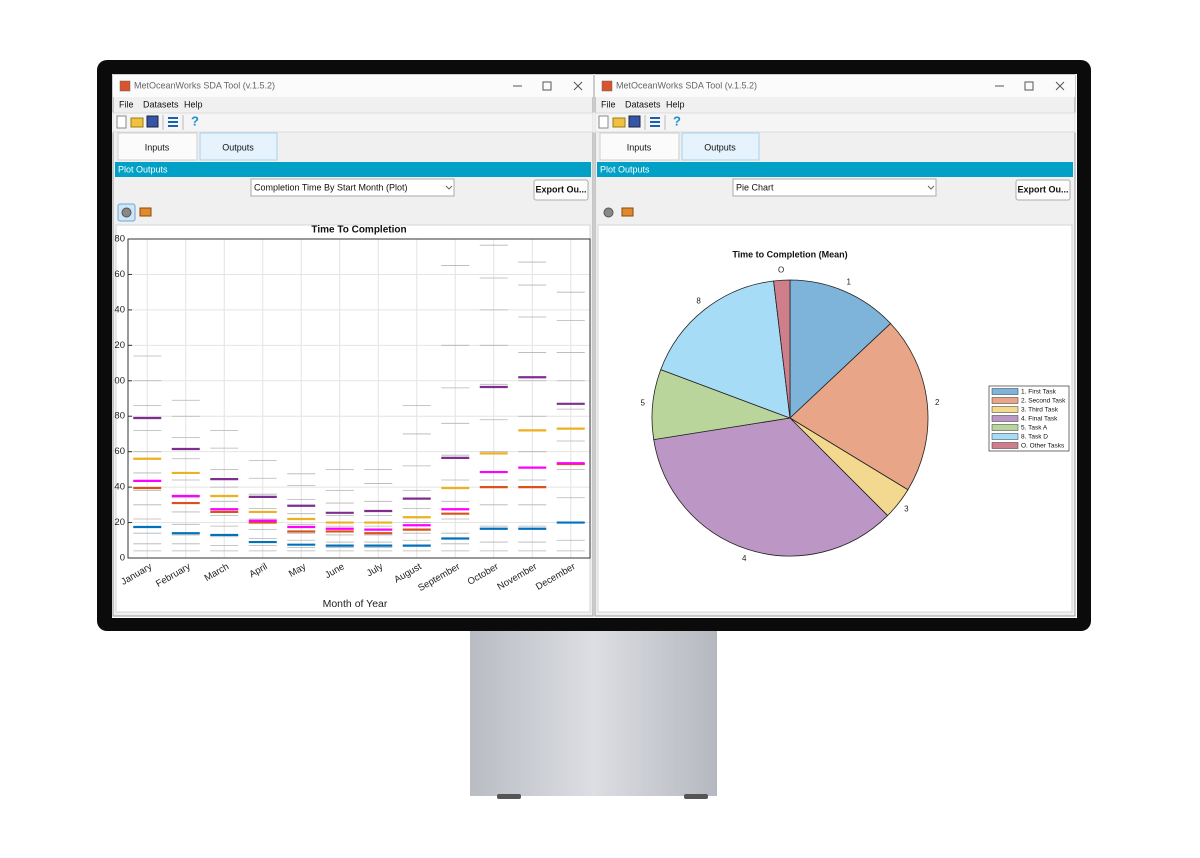  Describe the element at coordinates (355, 604) in the screenshot. I see `x-axis-label: Month of Year` at that location.